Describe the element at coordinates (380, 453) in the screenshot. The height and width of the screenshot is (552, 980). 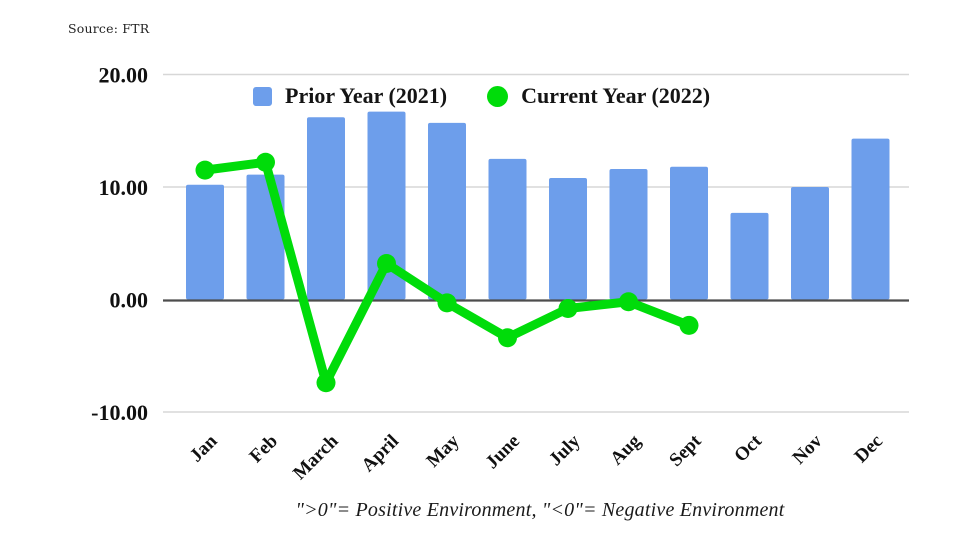
I see `x-tick-label-april: April` at that location.